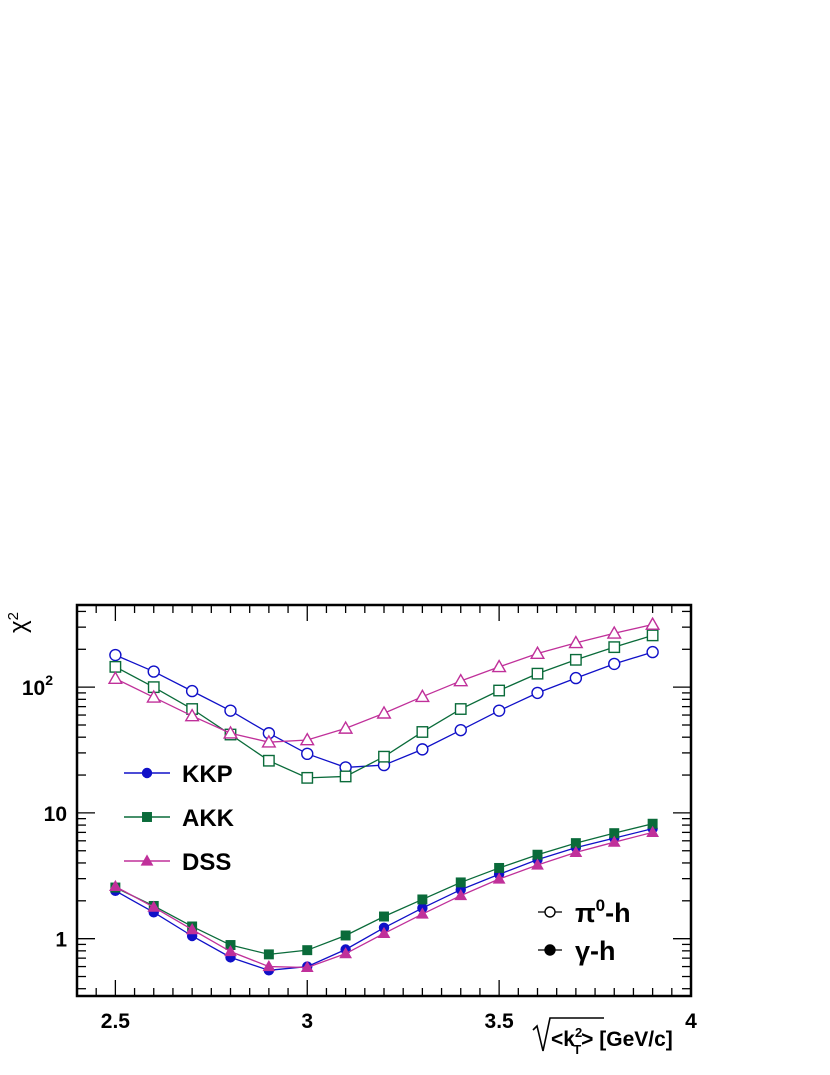  Describe the element at coordinates (595, 951) in the screenshot. I see `legend-label: γ-h` at that location.